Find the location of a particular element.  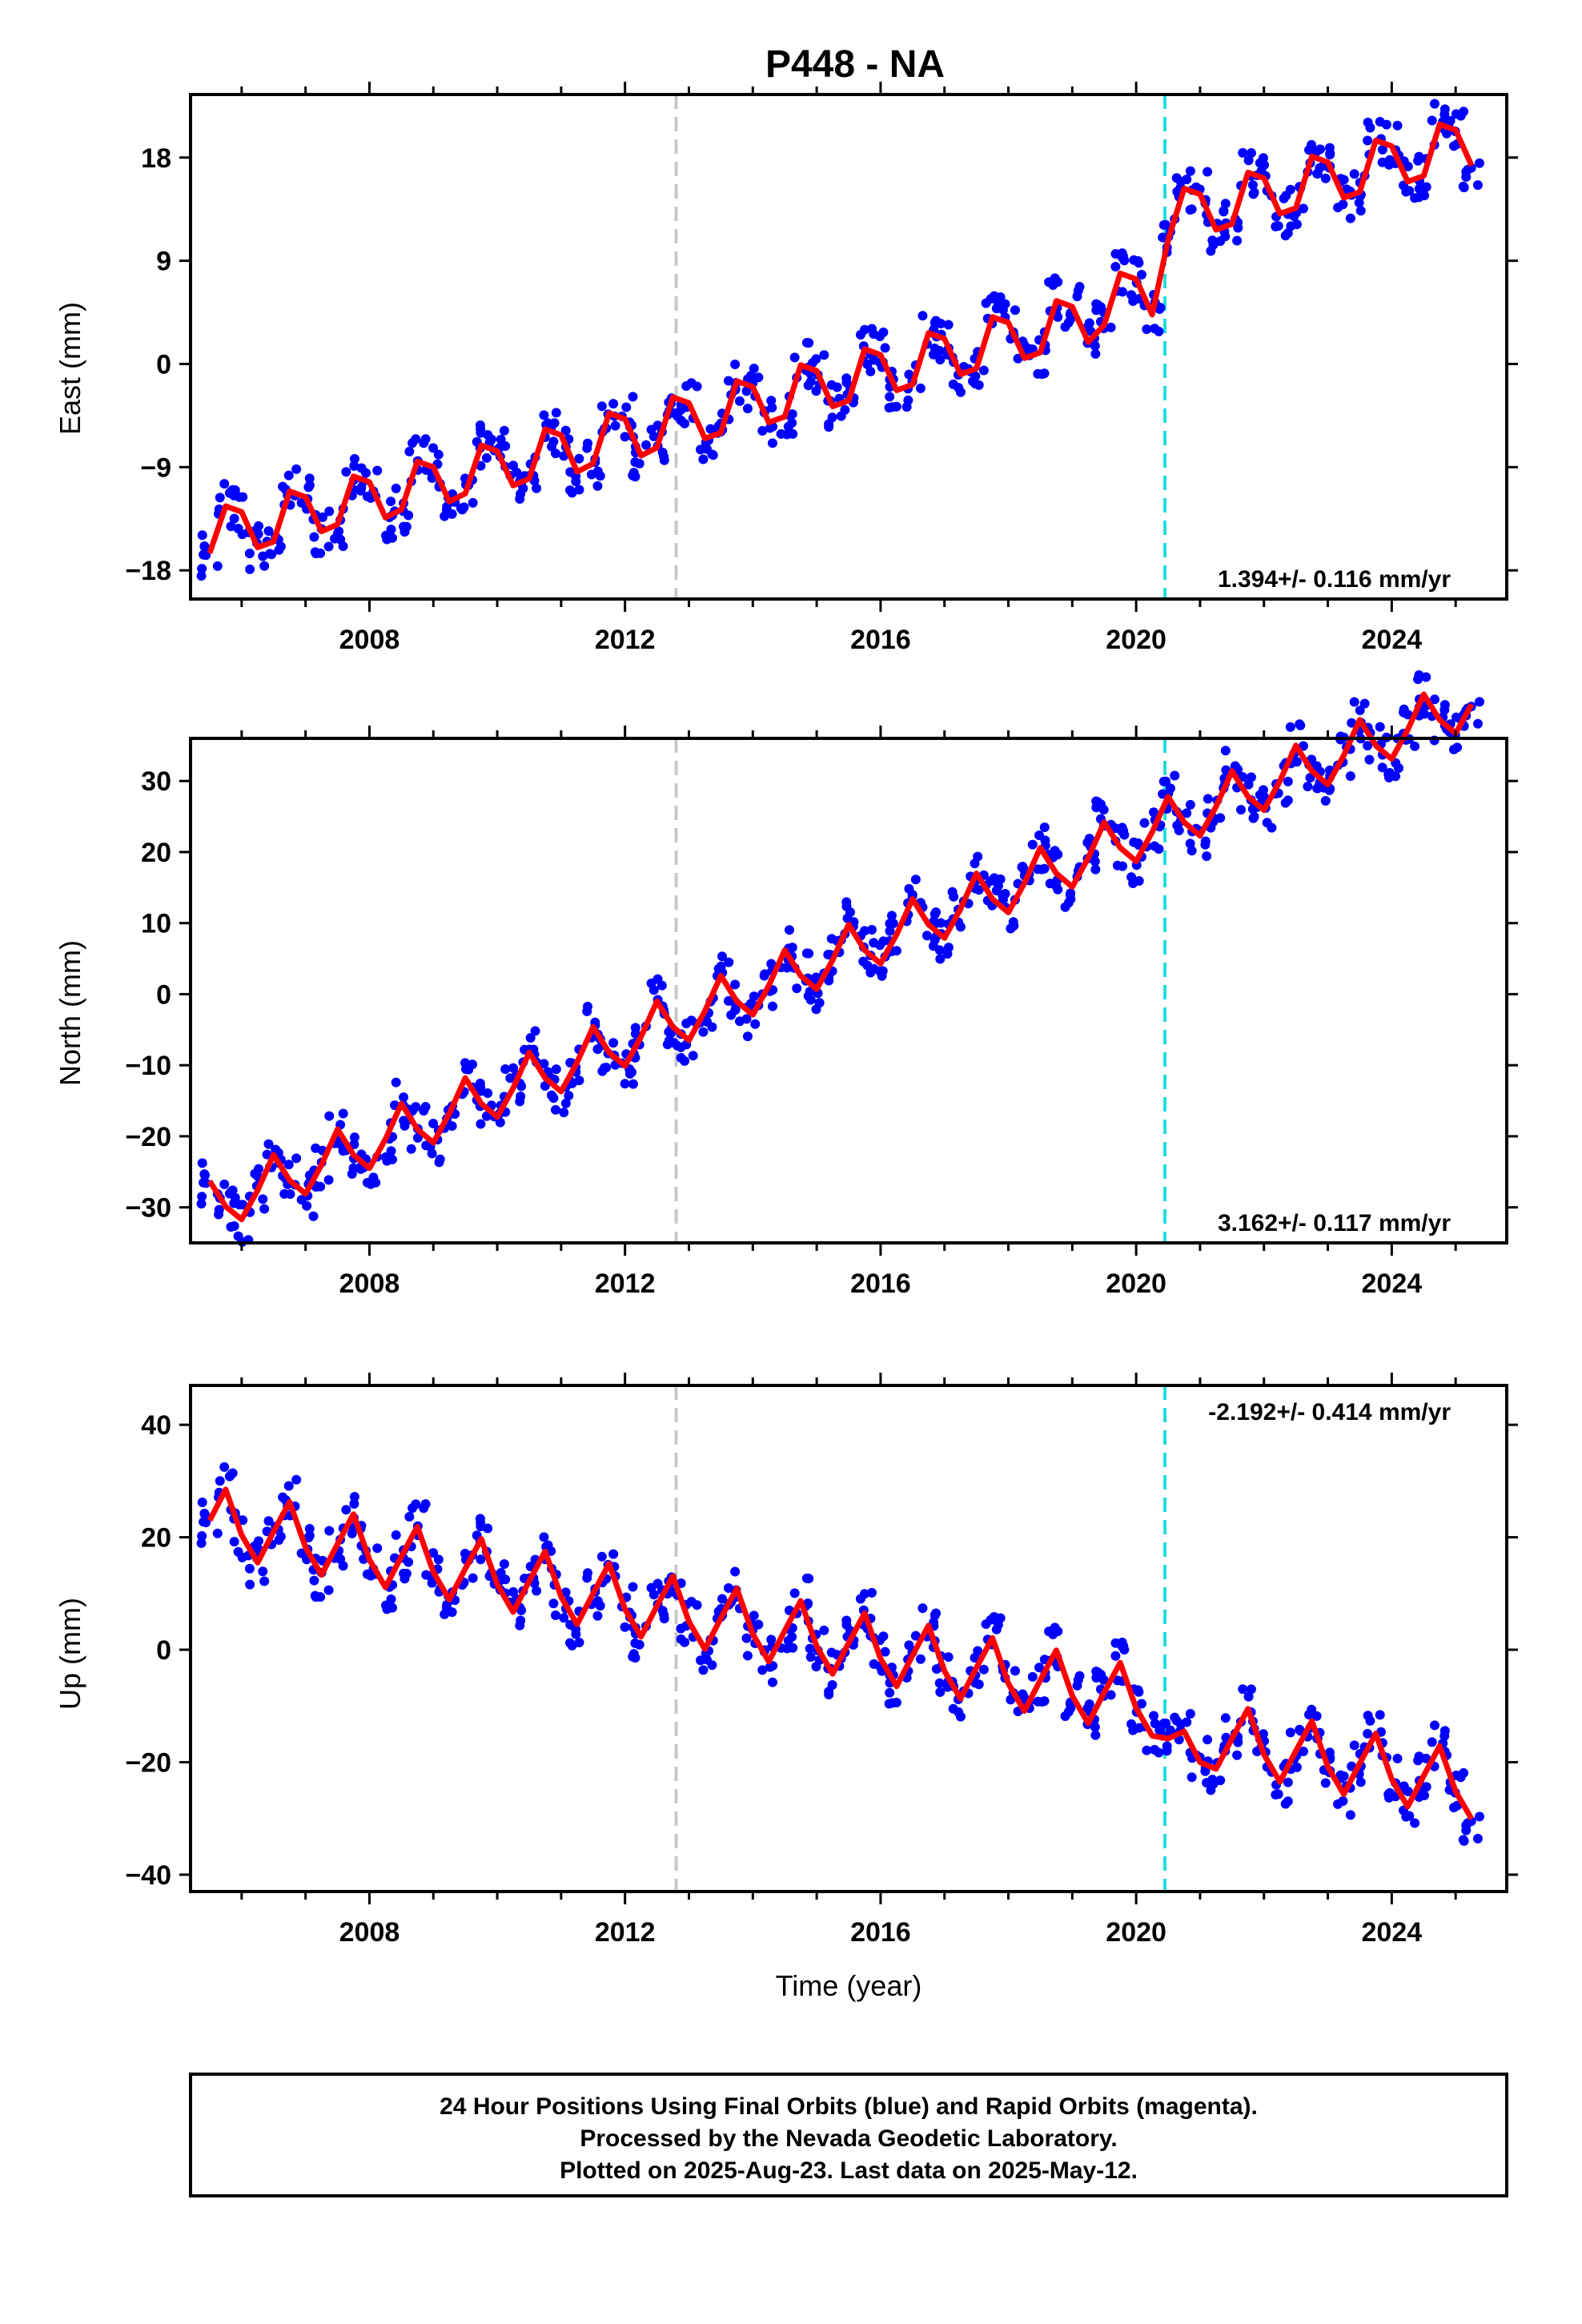

footer-frame is located at coordinates (848, 2135).